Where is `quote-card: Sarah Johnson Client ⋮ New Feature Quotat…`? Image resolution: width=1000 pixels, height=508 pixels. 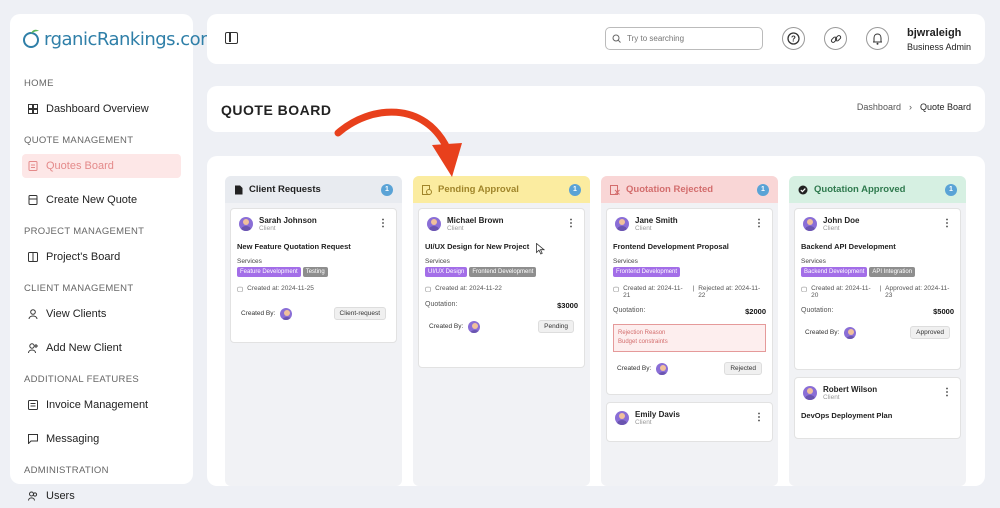
quote-card: Sarah Johnson Client ⋮ New Feature Quotat… is located at coordinates (313, 275).